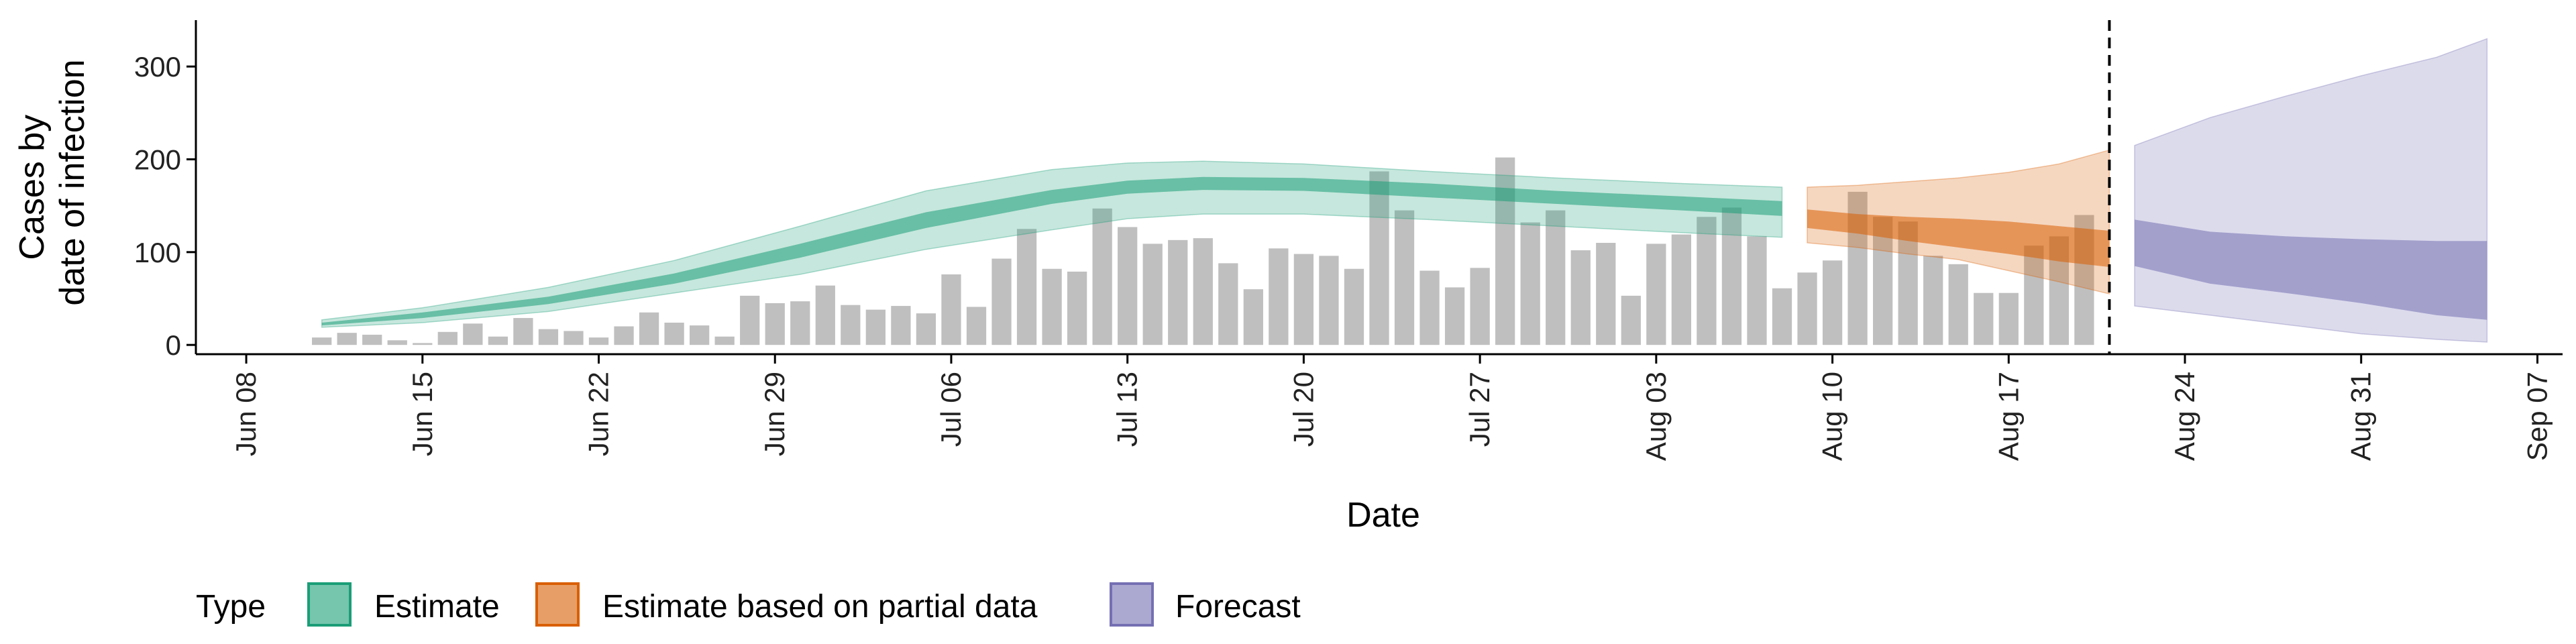 The height and width of the screenshot is (644, 2576). I want to click on x-tick-label: Aug 17, so click(2008, 416).